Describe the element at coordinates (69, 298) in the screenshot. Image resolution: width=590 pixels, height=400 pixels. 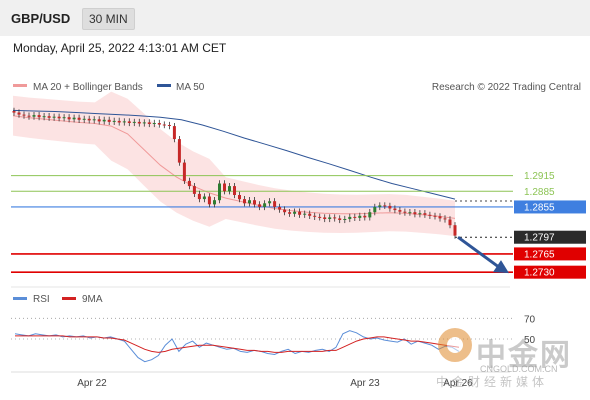
I see `legend-swatch-9ma` at that location.